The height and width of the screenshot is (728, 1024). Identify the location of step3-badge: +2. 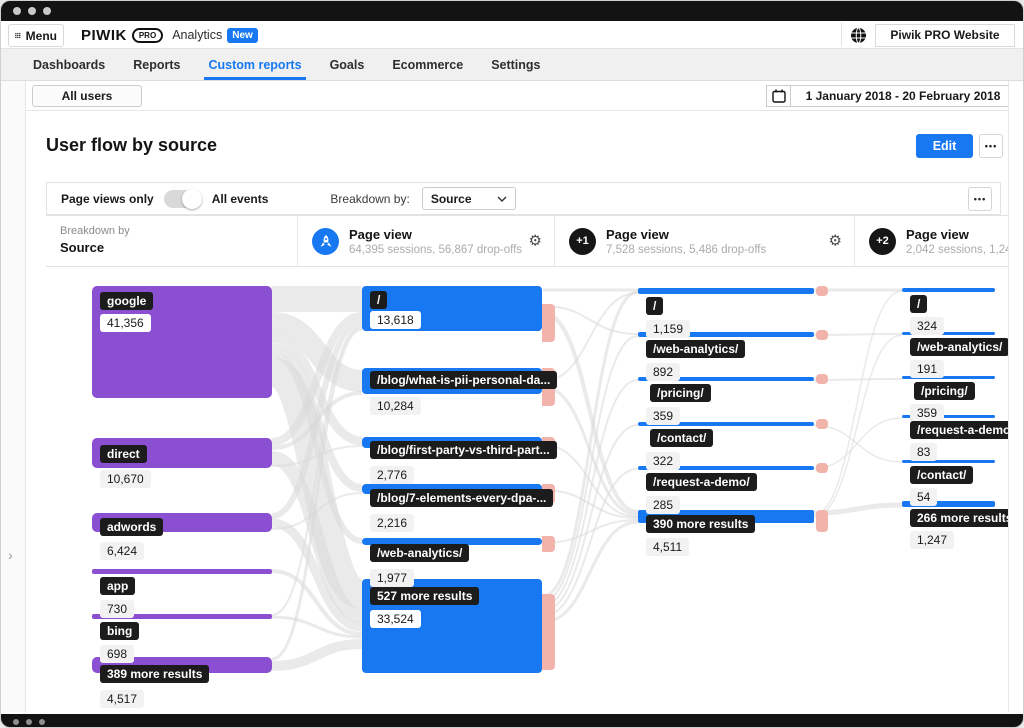
(882, 241).